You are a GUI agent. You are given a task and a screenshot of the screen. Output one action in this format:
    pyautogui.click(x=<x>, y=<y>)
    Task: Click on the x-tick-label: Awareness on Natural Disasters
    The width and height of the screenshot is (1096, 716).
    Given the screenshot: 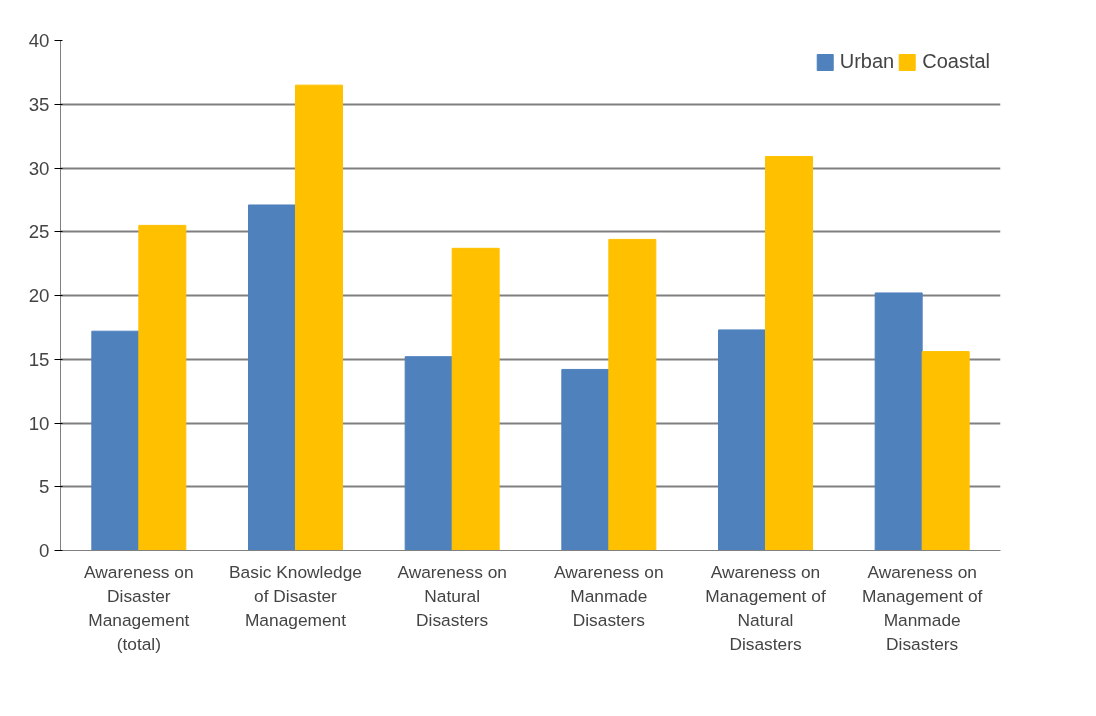 What is the action you would take?
    pyautogui.click(x=452, y=595)
    